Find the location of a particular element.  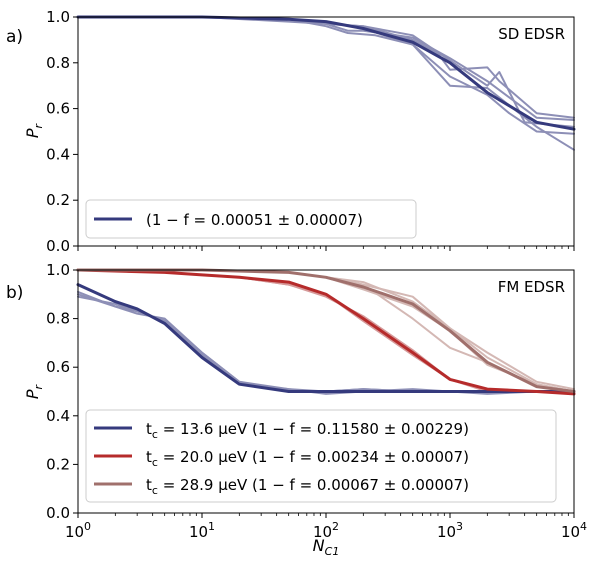

panel-a-letter: a) is located at coordinates (14, 37).